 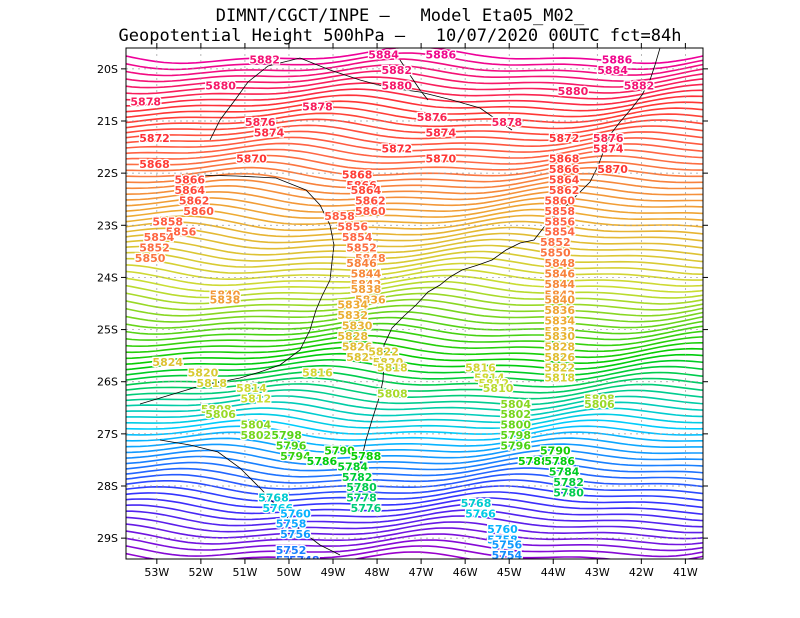 What do you see at coordinates (107, 330) in the screenshot?
I see `y-tick-label: 25S` at bounding box center [107, 330].